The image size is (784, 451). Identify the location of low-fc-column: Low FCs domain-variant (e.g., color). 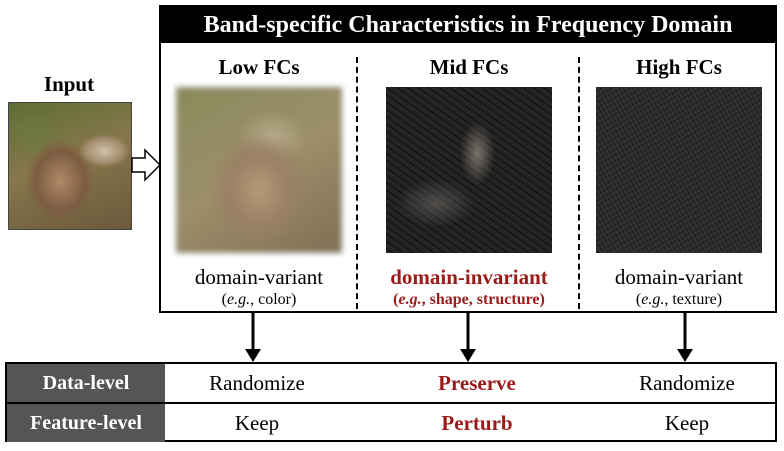
(259, 178).